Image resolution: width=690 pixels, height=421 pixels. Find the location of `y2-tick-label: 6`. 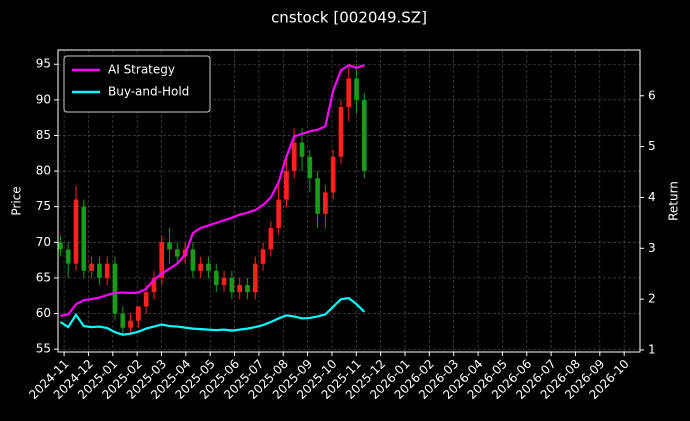

y2-tick-label: 6 is located at coordinates (652, 95).